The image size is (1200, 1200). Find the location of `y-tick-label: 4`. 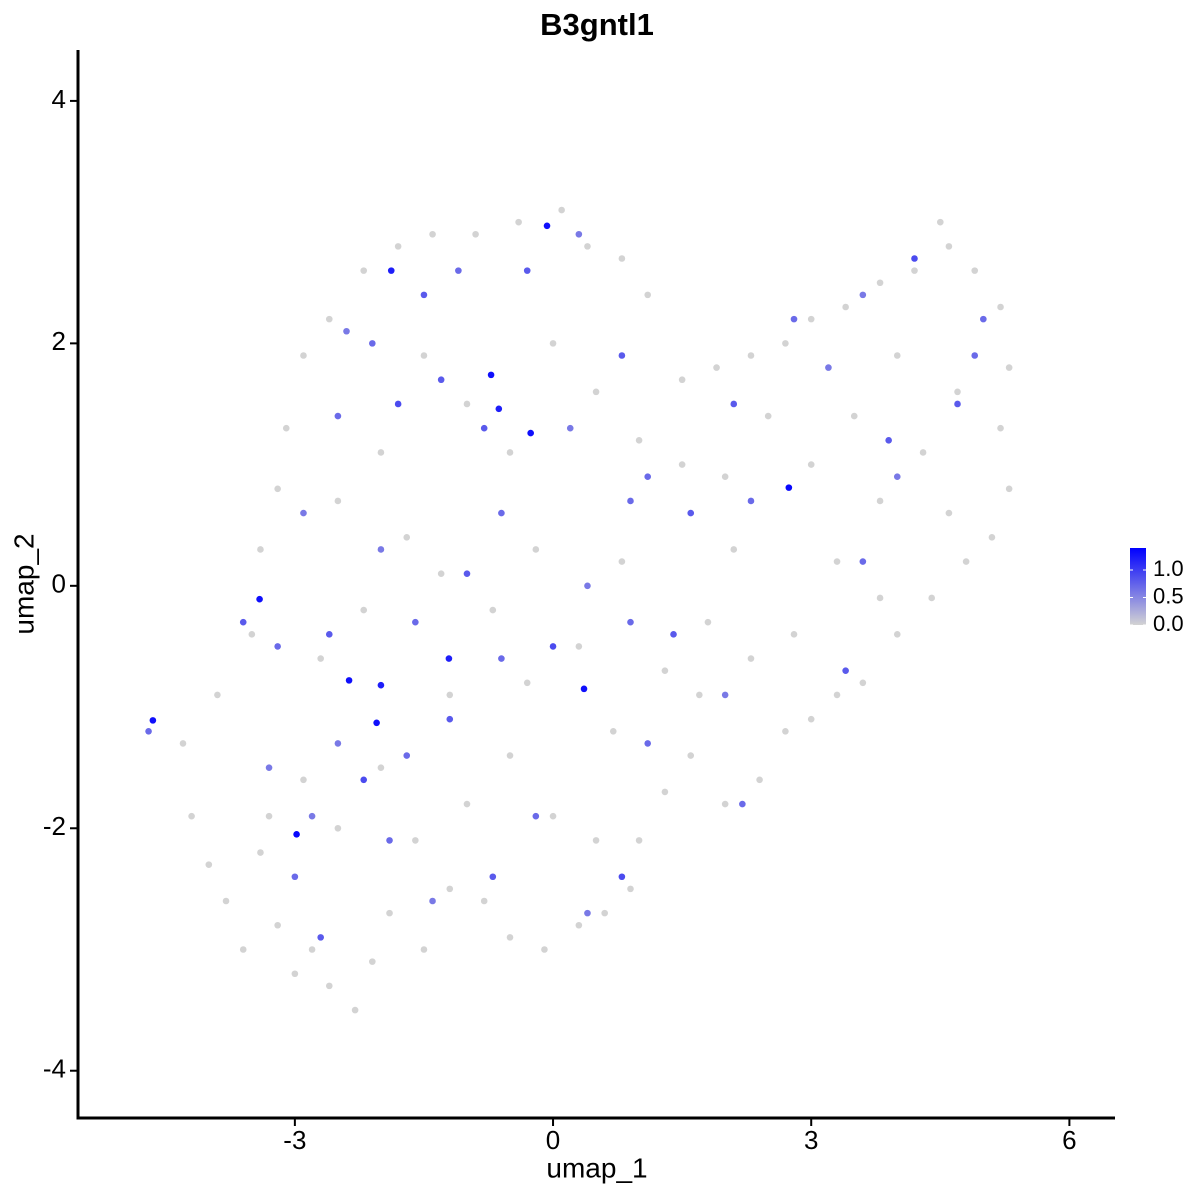

y-tick-label: 4 is located at coordinates (59, 99).